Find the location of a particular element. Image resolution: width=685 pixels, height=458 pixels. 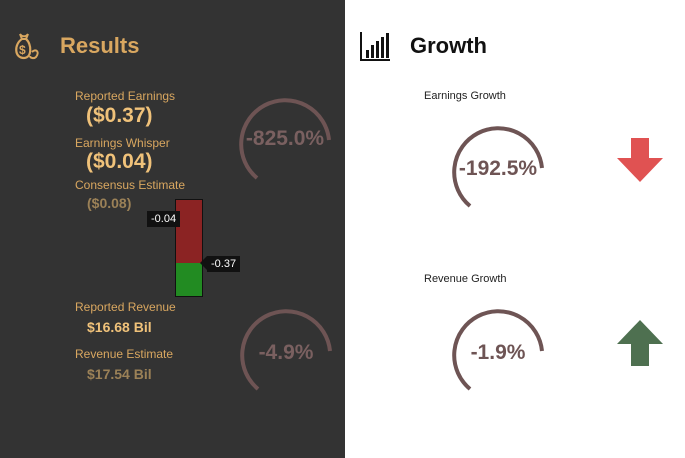

earnings-bar-green is located at coordinates (189, 279).